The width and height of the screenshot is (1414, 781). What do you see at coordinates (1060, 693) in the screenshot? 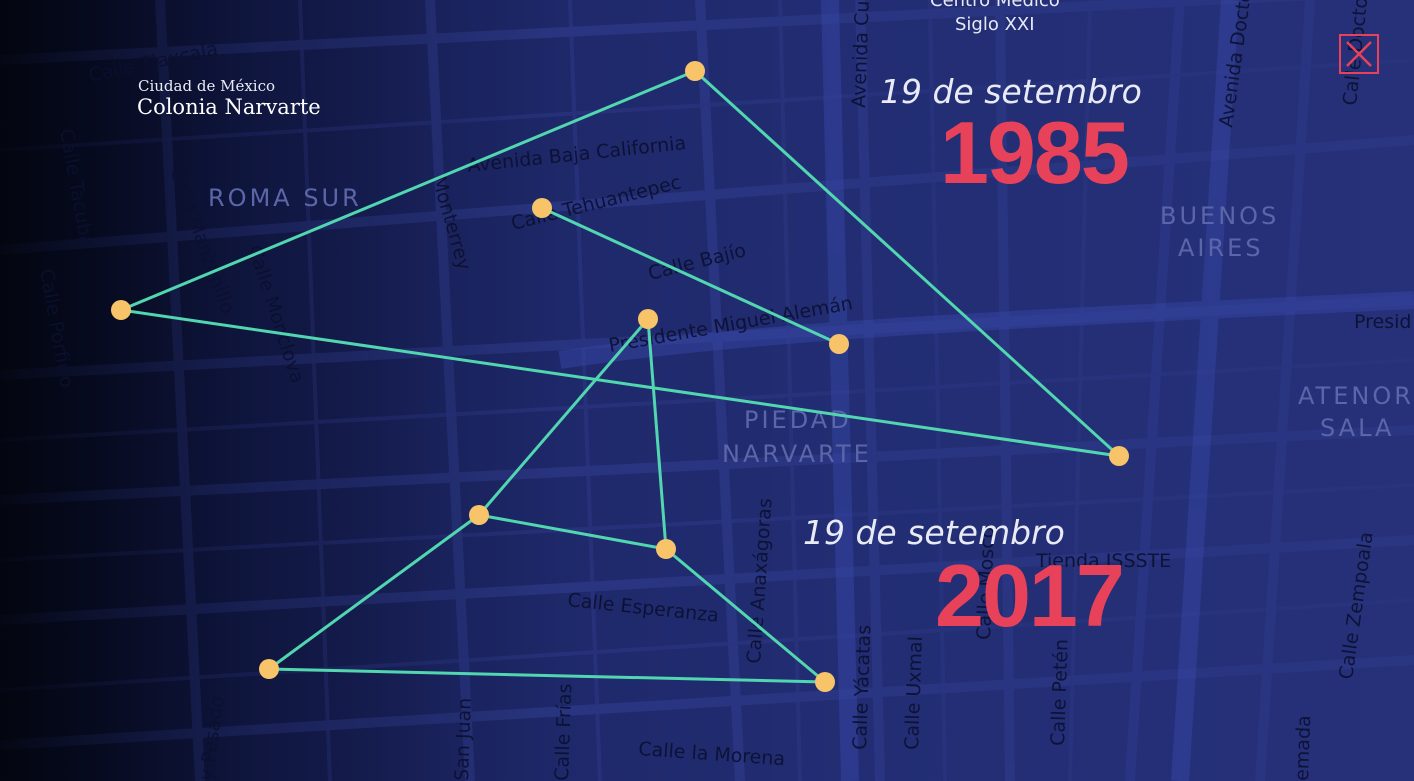
I see `street-label: Calle Petén` at bounding box center [1060, 693].